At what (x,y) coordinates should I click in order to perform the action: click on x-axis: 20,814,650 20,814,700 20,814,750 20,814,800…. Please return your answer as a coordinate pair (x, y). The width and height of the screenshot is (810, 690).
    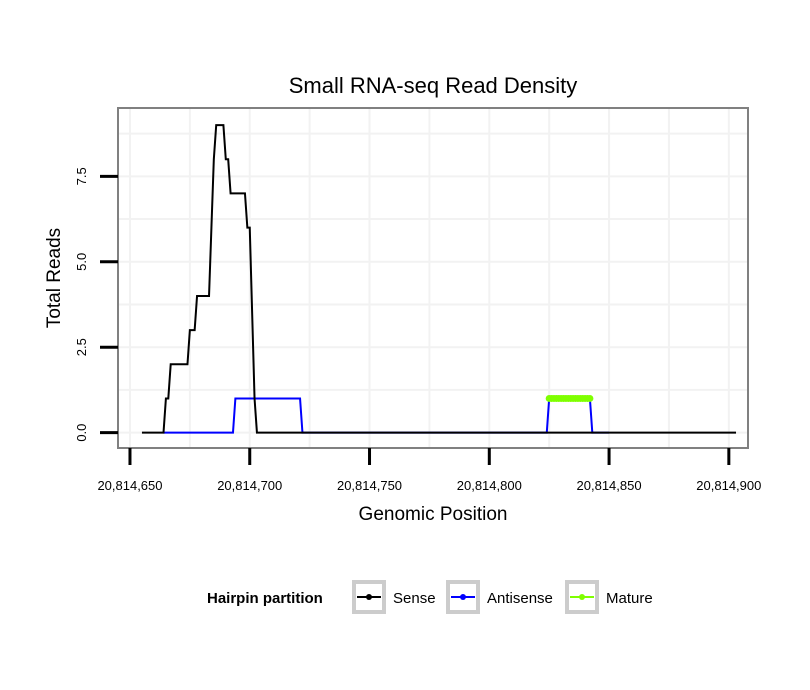
    Looking at the image, I should click on (429, 470).